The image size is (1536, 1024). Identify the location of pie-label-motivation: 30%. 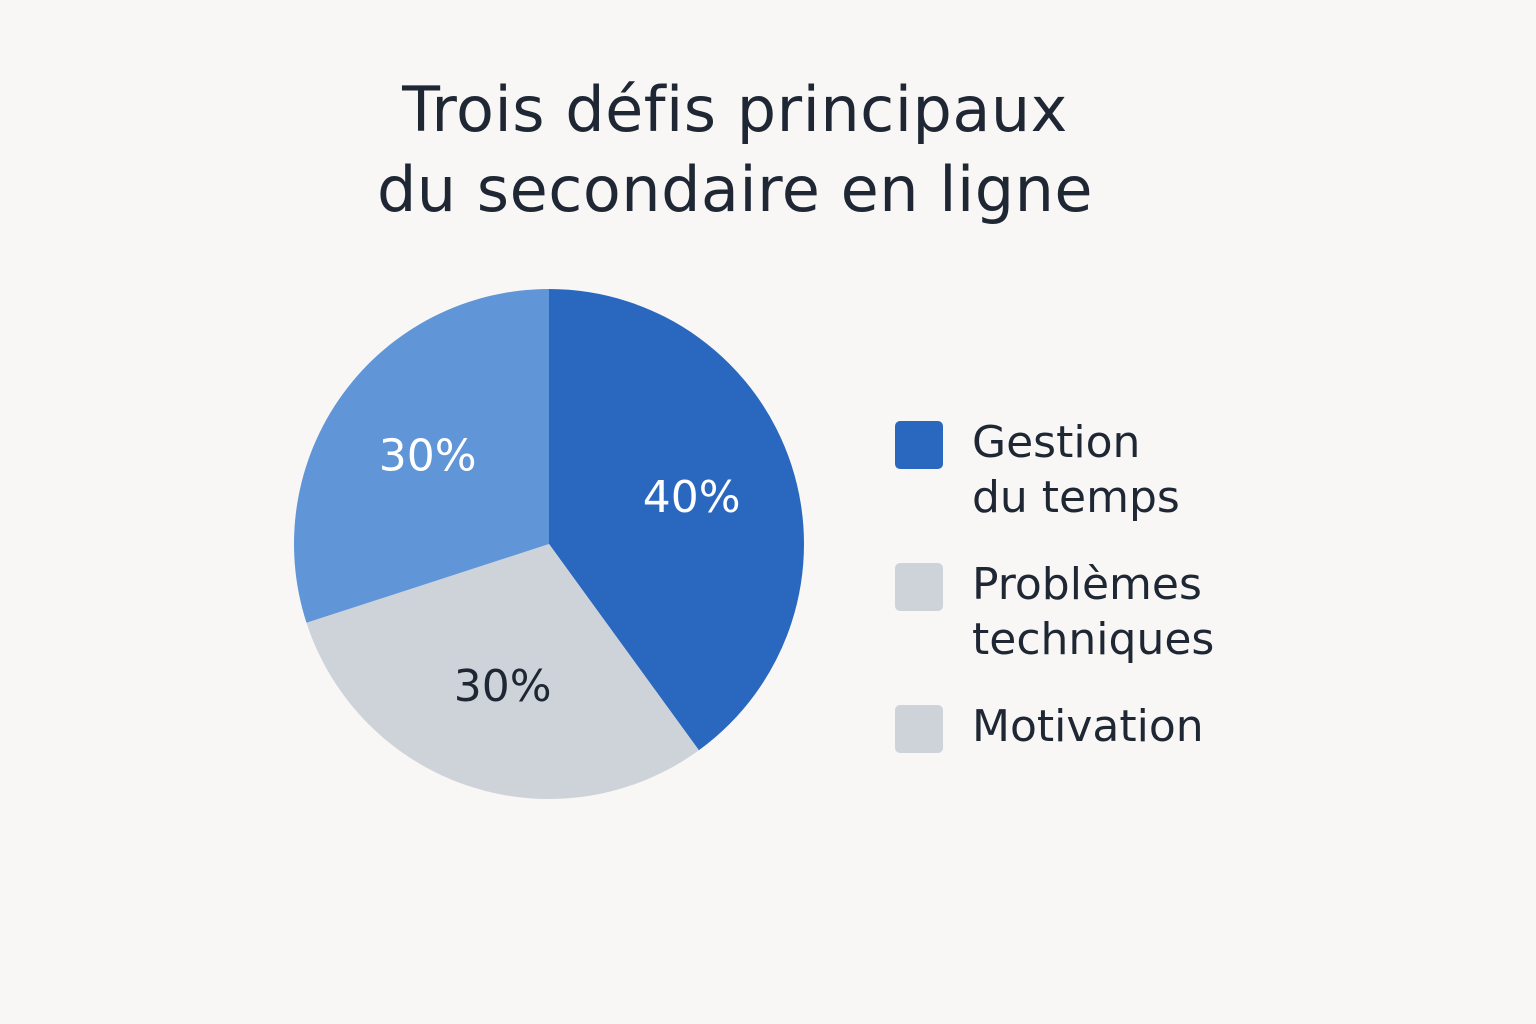
(428, 455).